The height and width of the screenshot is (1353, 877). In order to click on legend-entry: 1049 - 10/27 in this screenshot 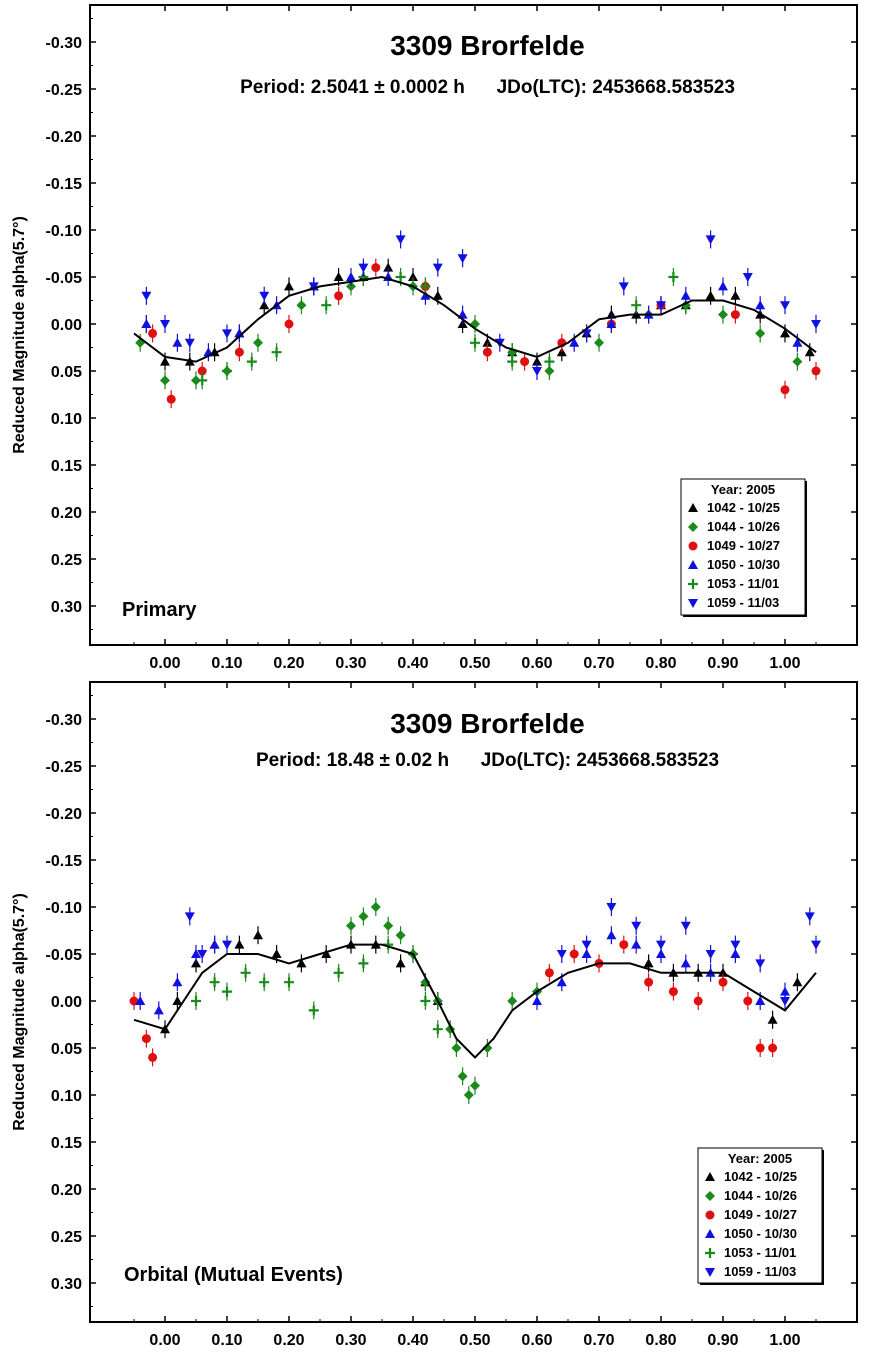, I will do `click(743, 545)`.